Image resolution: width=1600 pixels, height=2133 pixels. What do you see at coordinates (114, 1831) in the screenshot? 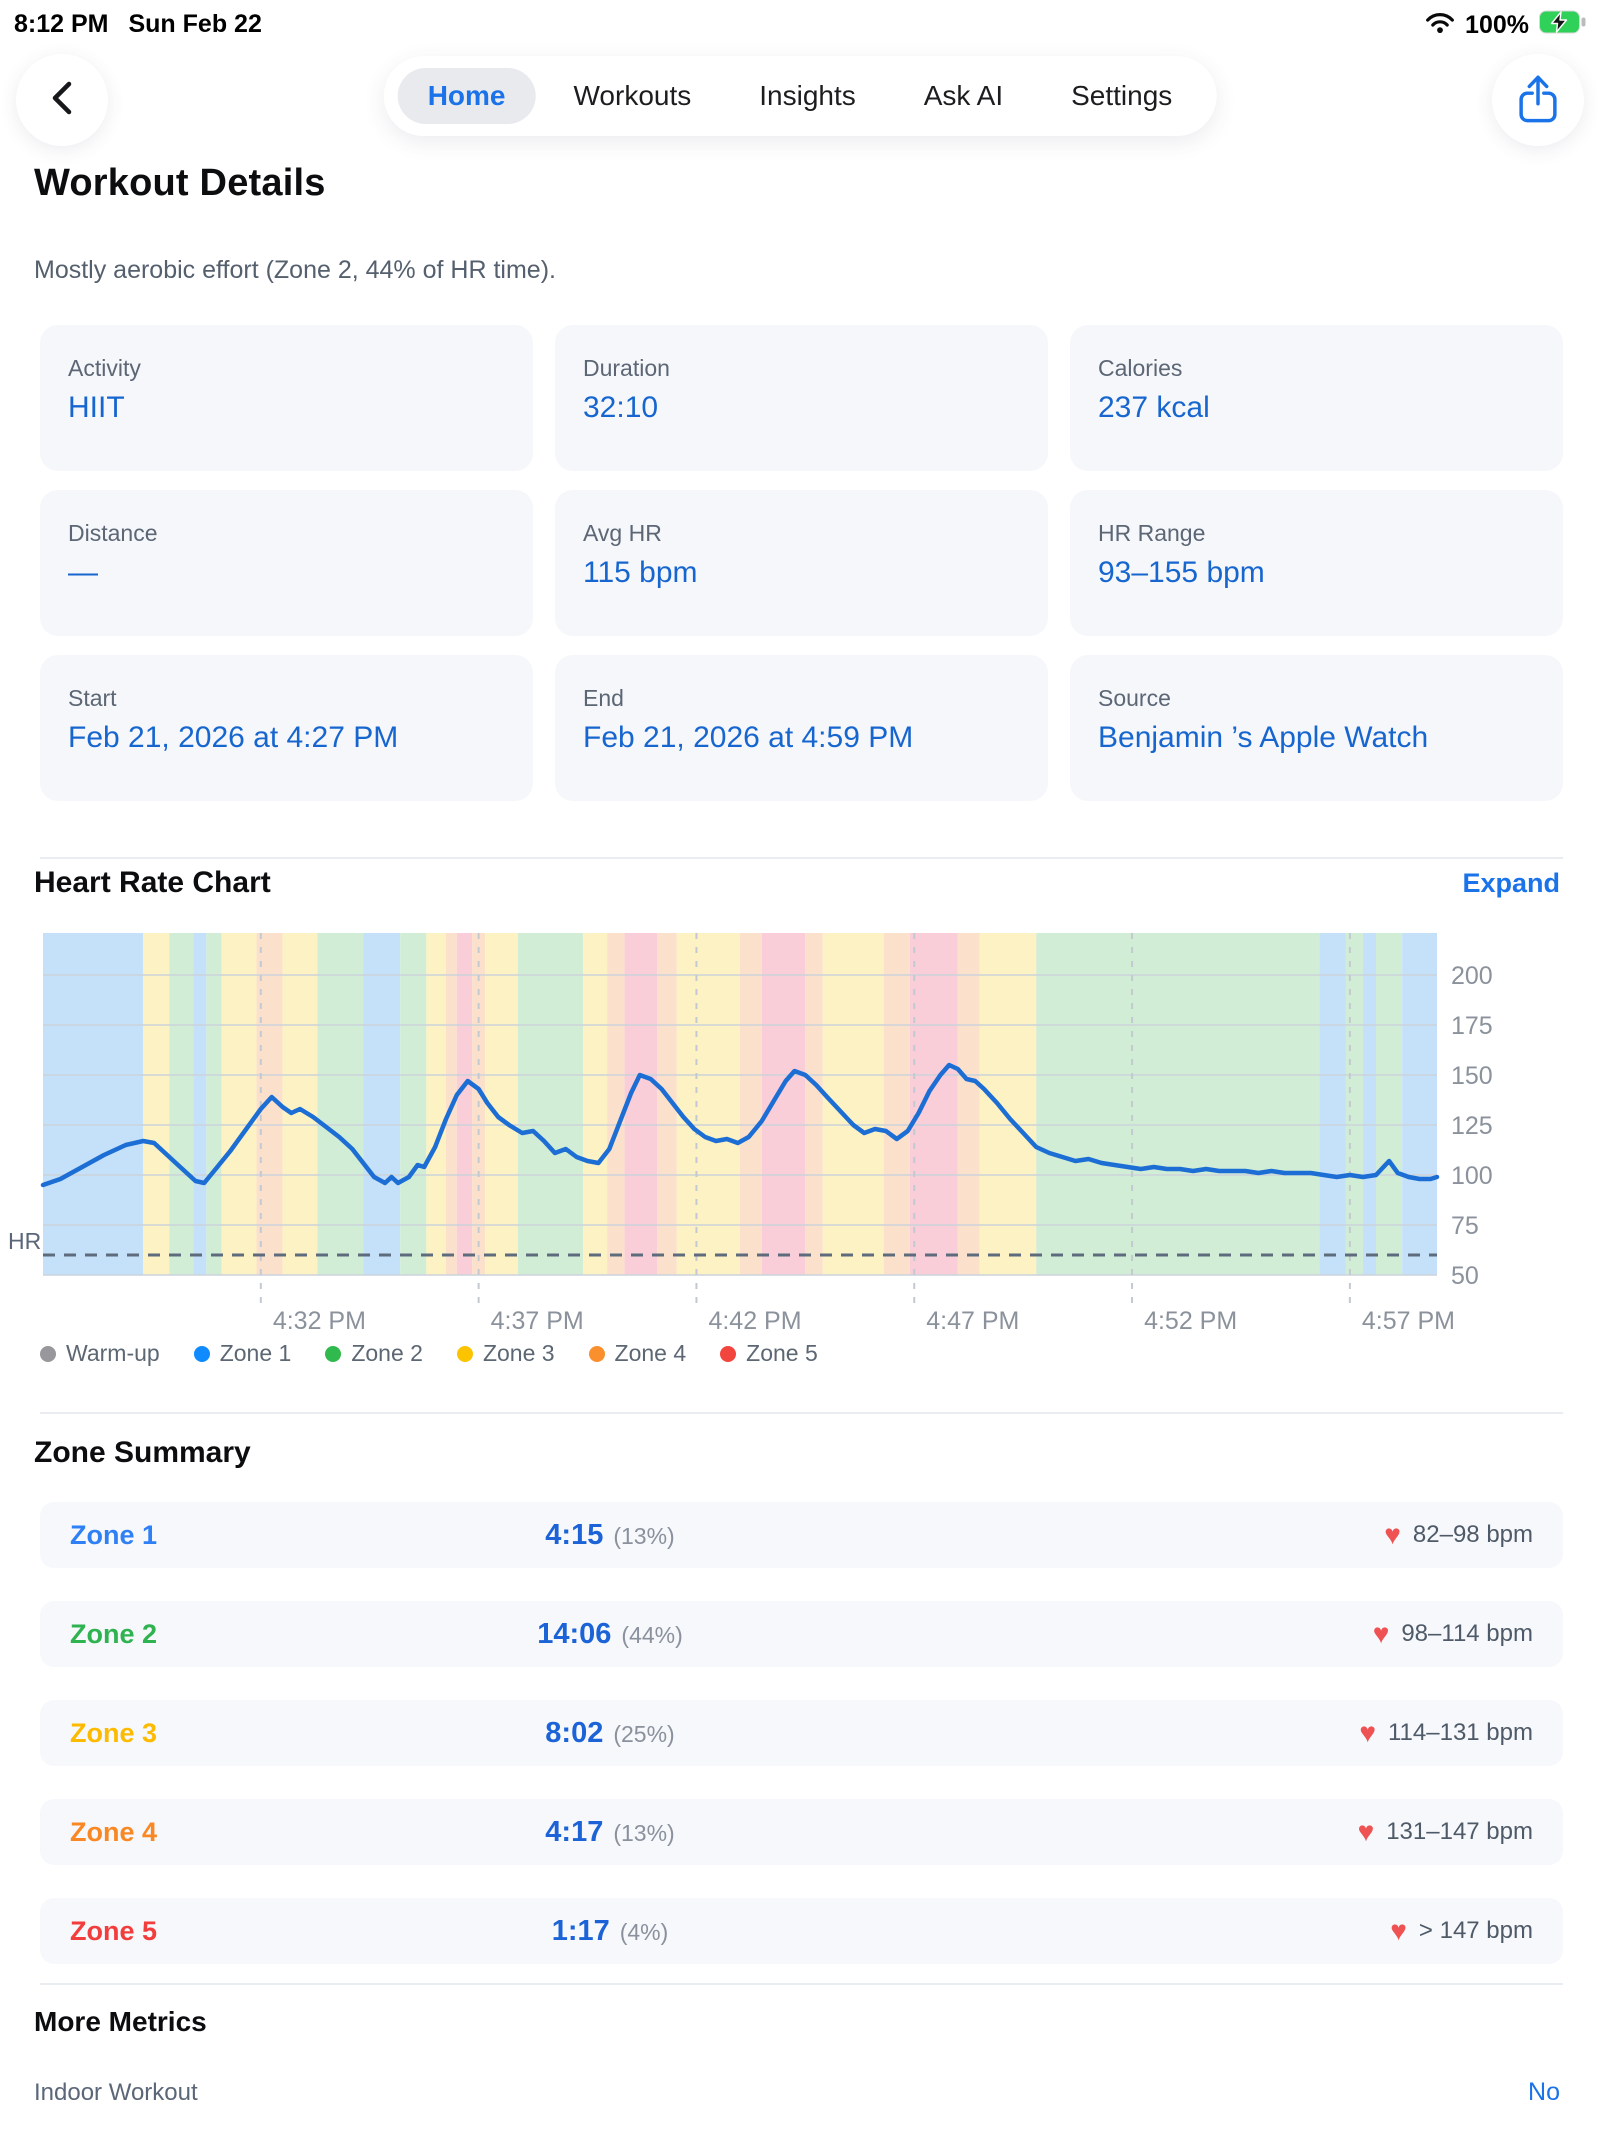
I see `zone-name: Zone 4` at bounding box center [114, 1831].